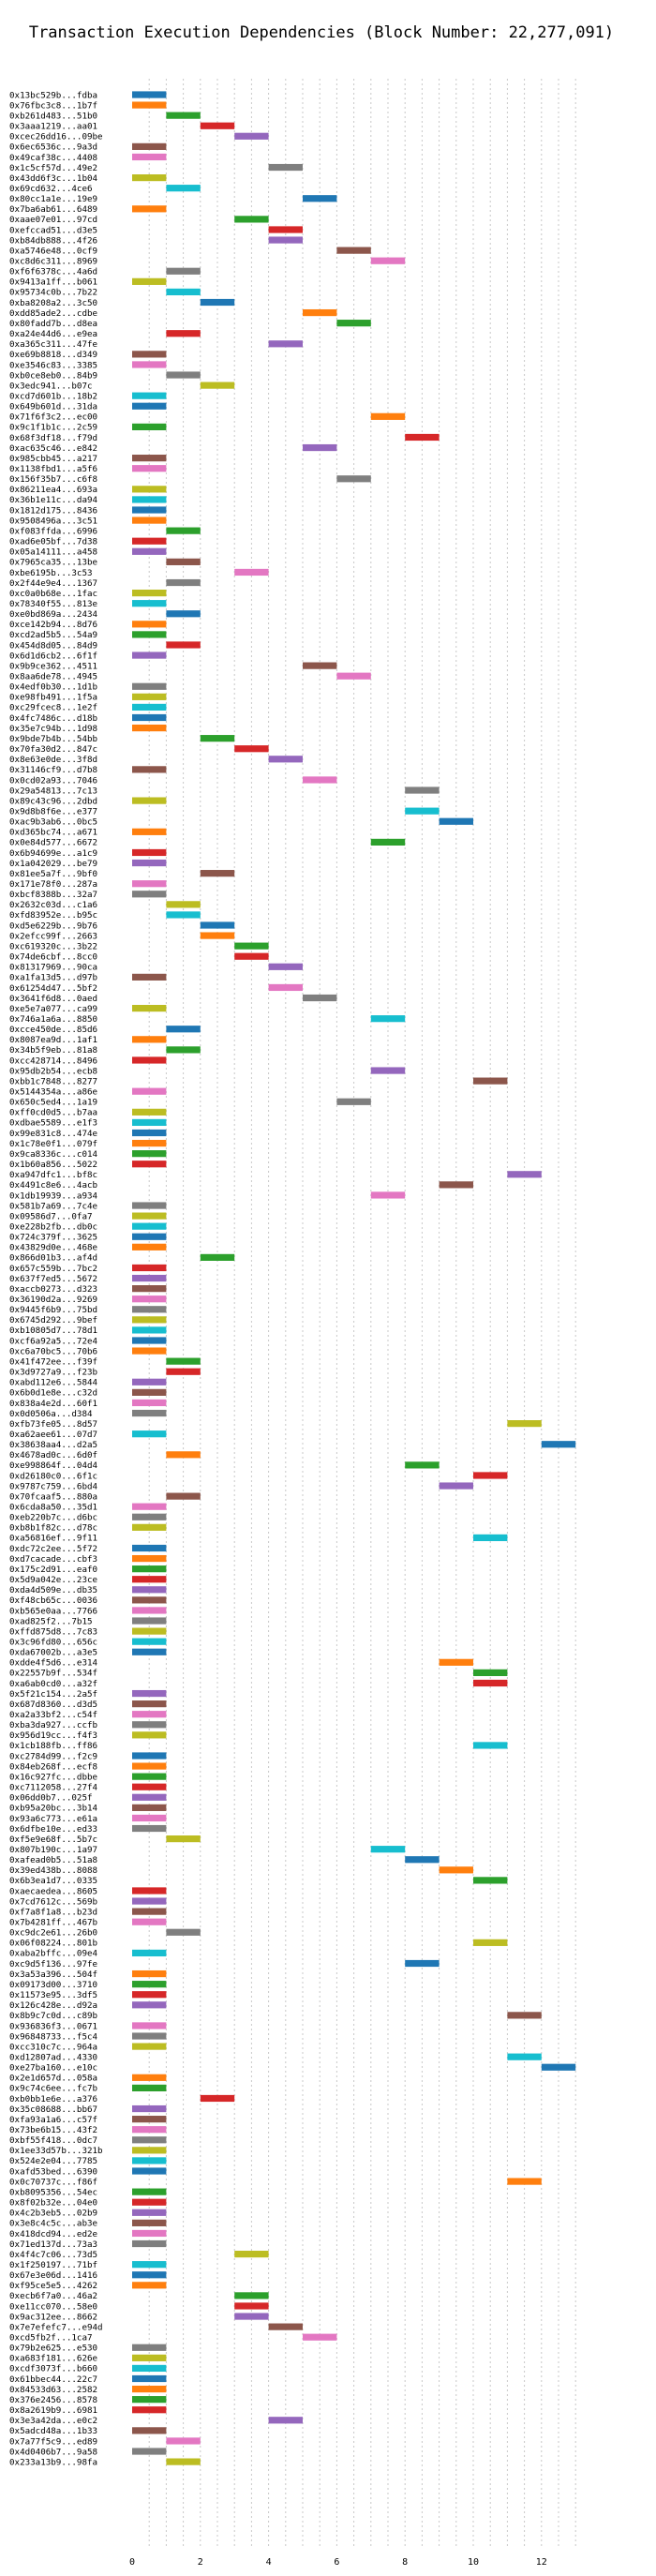  Describe the element at coordinates (53, 843) in the screenshot. I see `tx-hash-label: 0x0e84d577...6672` at that location.